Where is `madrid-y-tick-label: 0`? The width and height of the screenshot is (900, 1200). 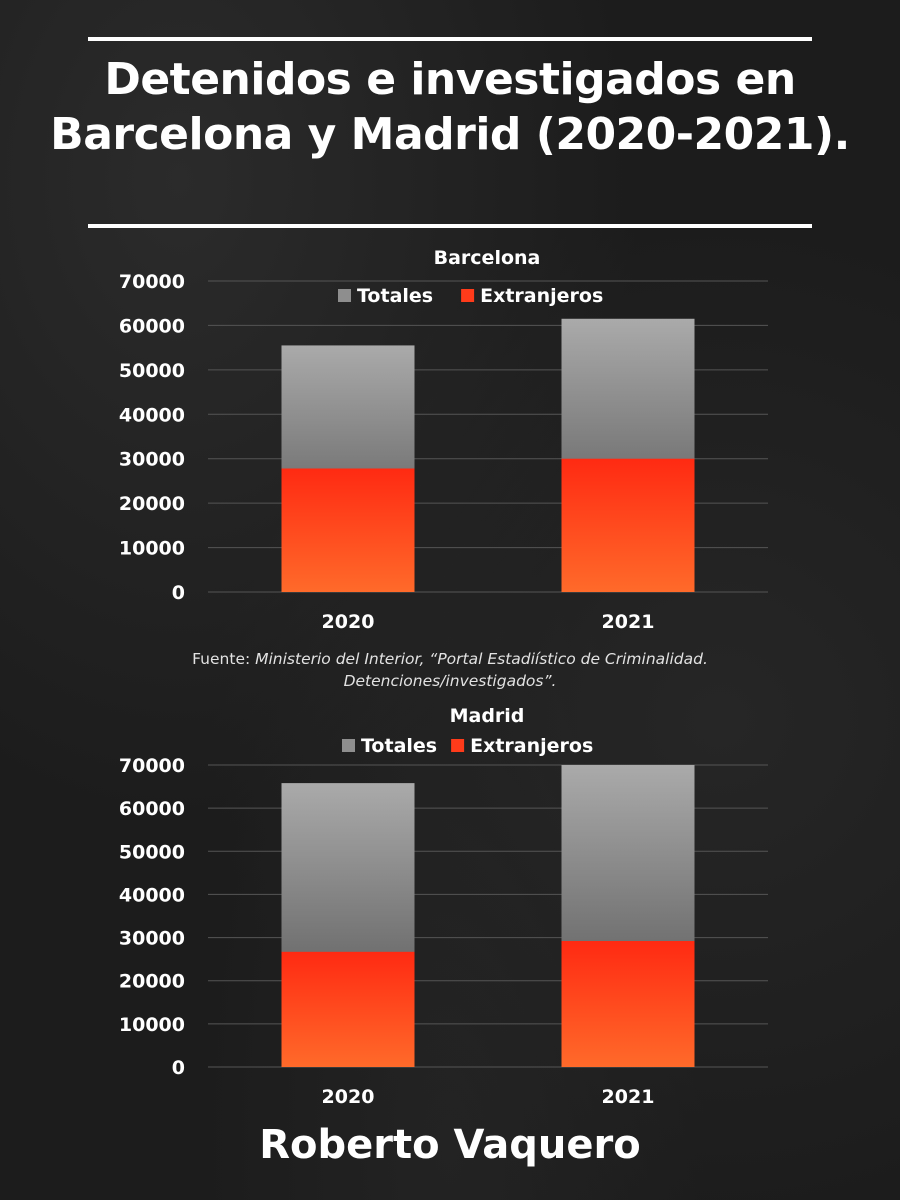 madrid-y-tick-label: 0 is located at coordinates (178, 1068).